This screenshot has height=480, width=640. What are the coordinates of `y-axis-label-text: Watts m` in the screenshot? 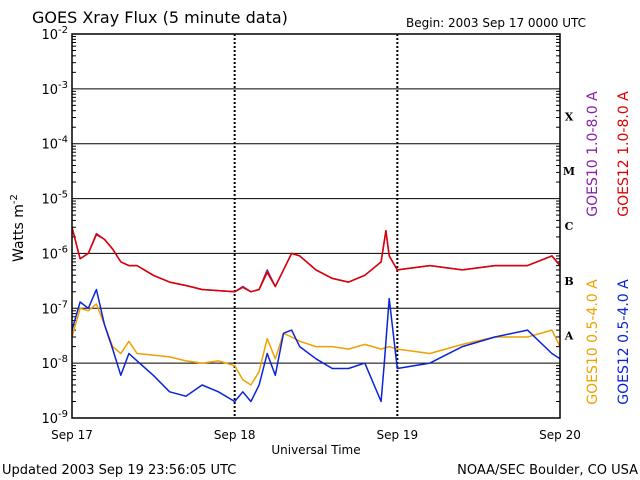 It's located at (19, 233).